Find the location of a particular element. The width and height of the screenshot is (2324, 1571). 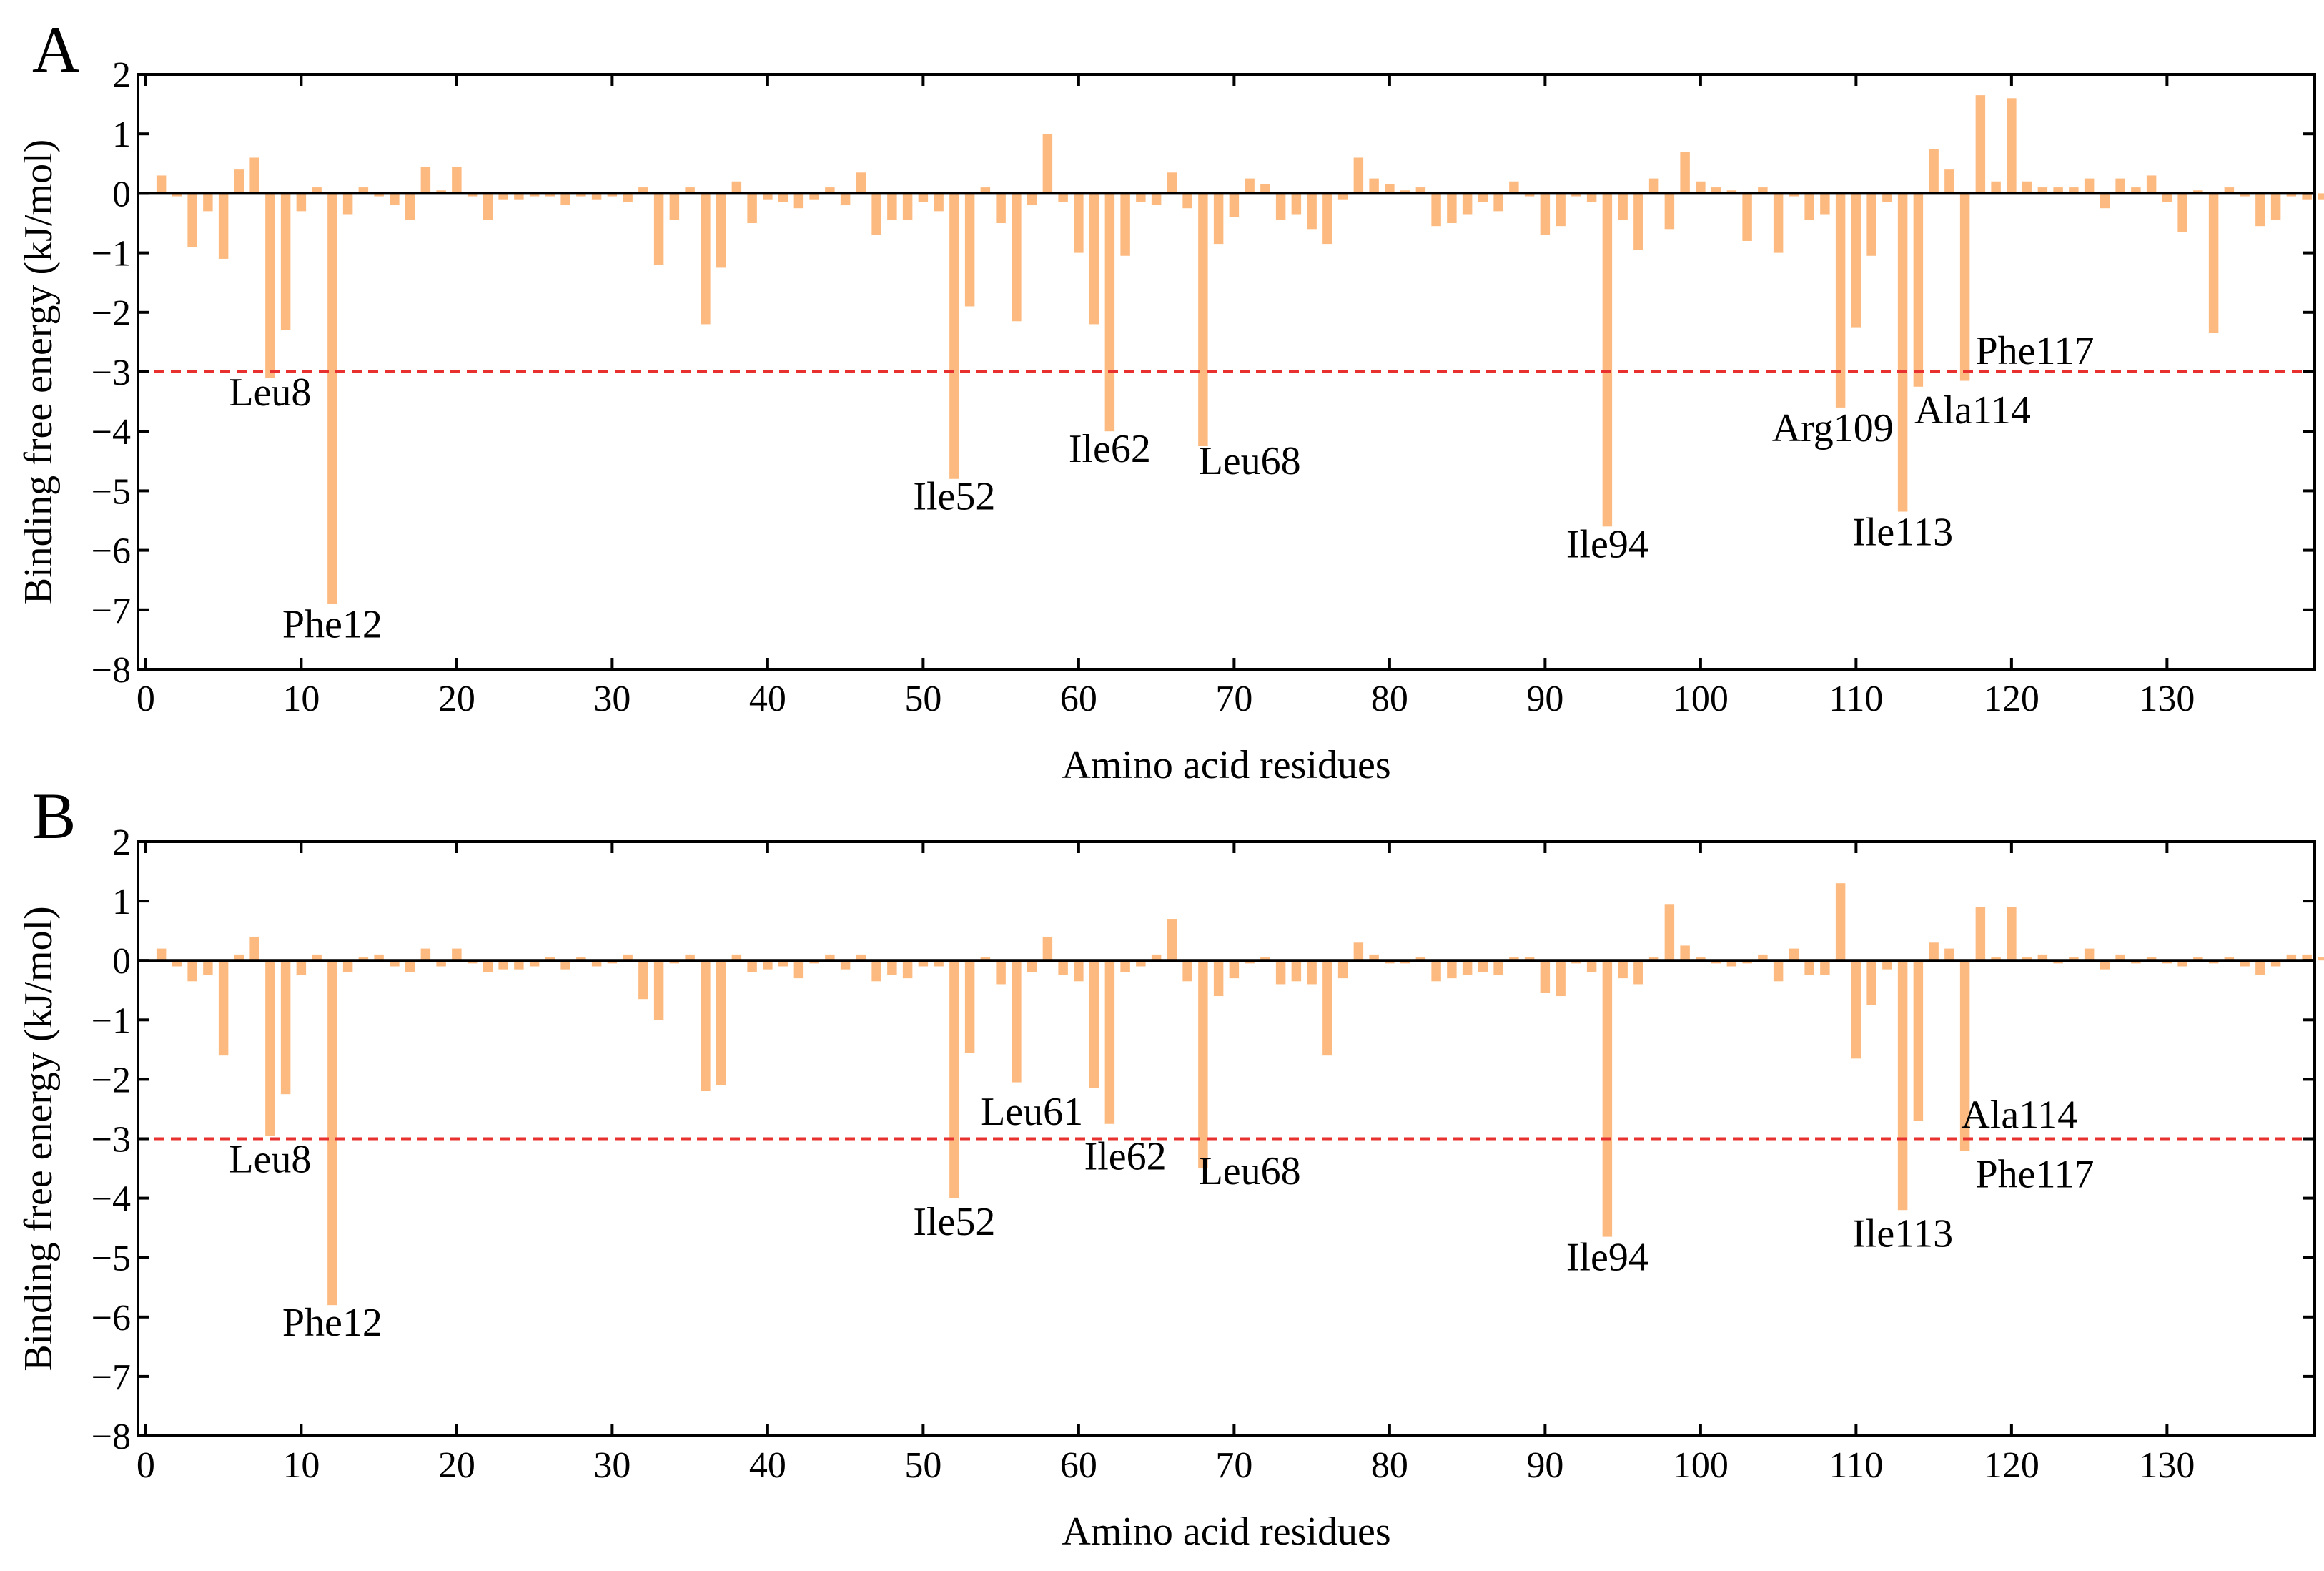

annotation-ile94: Ile94 is located at coordinates (1607, 1258).